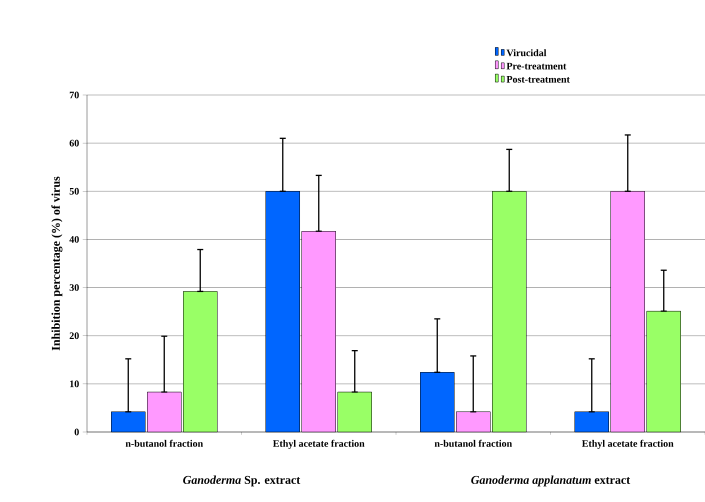 Image resolution: width=705 pixels, height=502 pixels. I want to click on y-tick-label: 30, so click(74, 287).